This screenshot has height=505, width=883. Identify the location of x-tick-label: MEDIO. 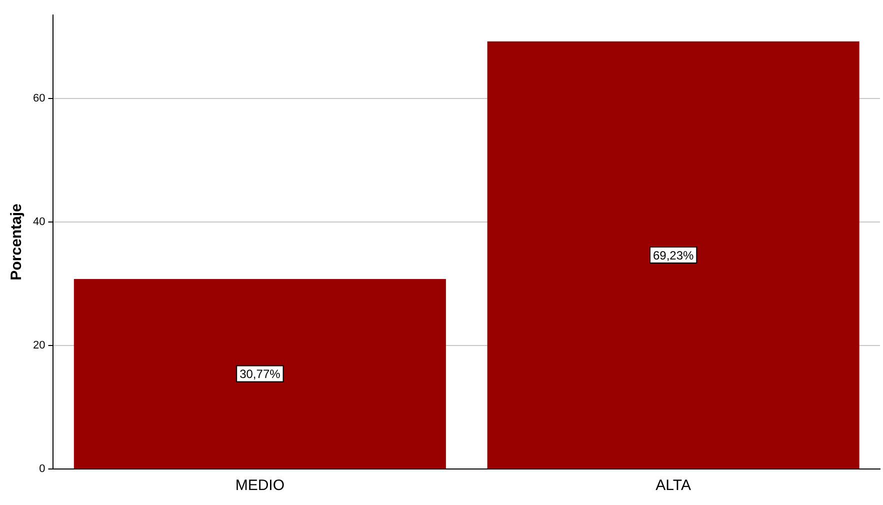
(260, 485).